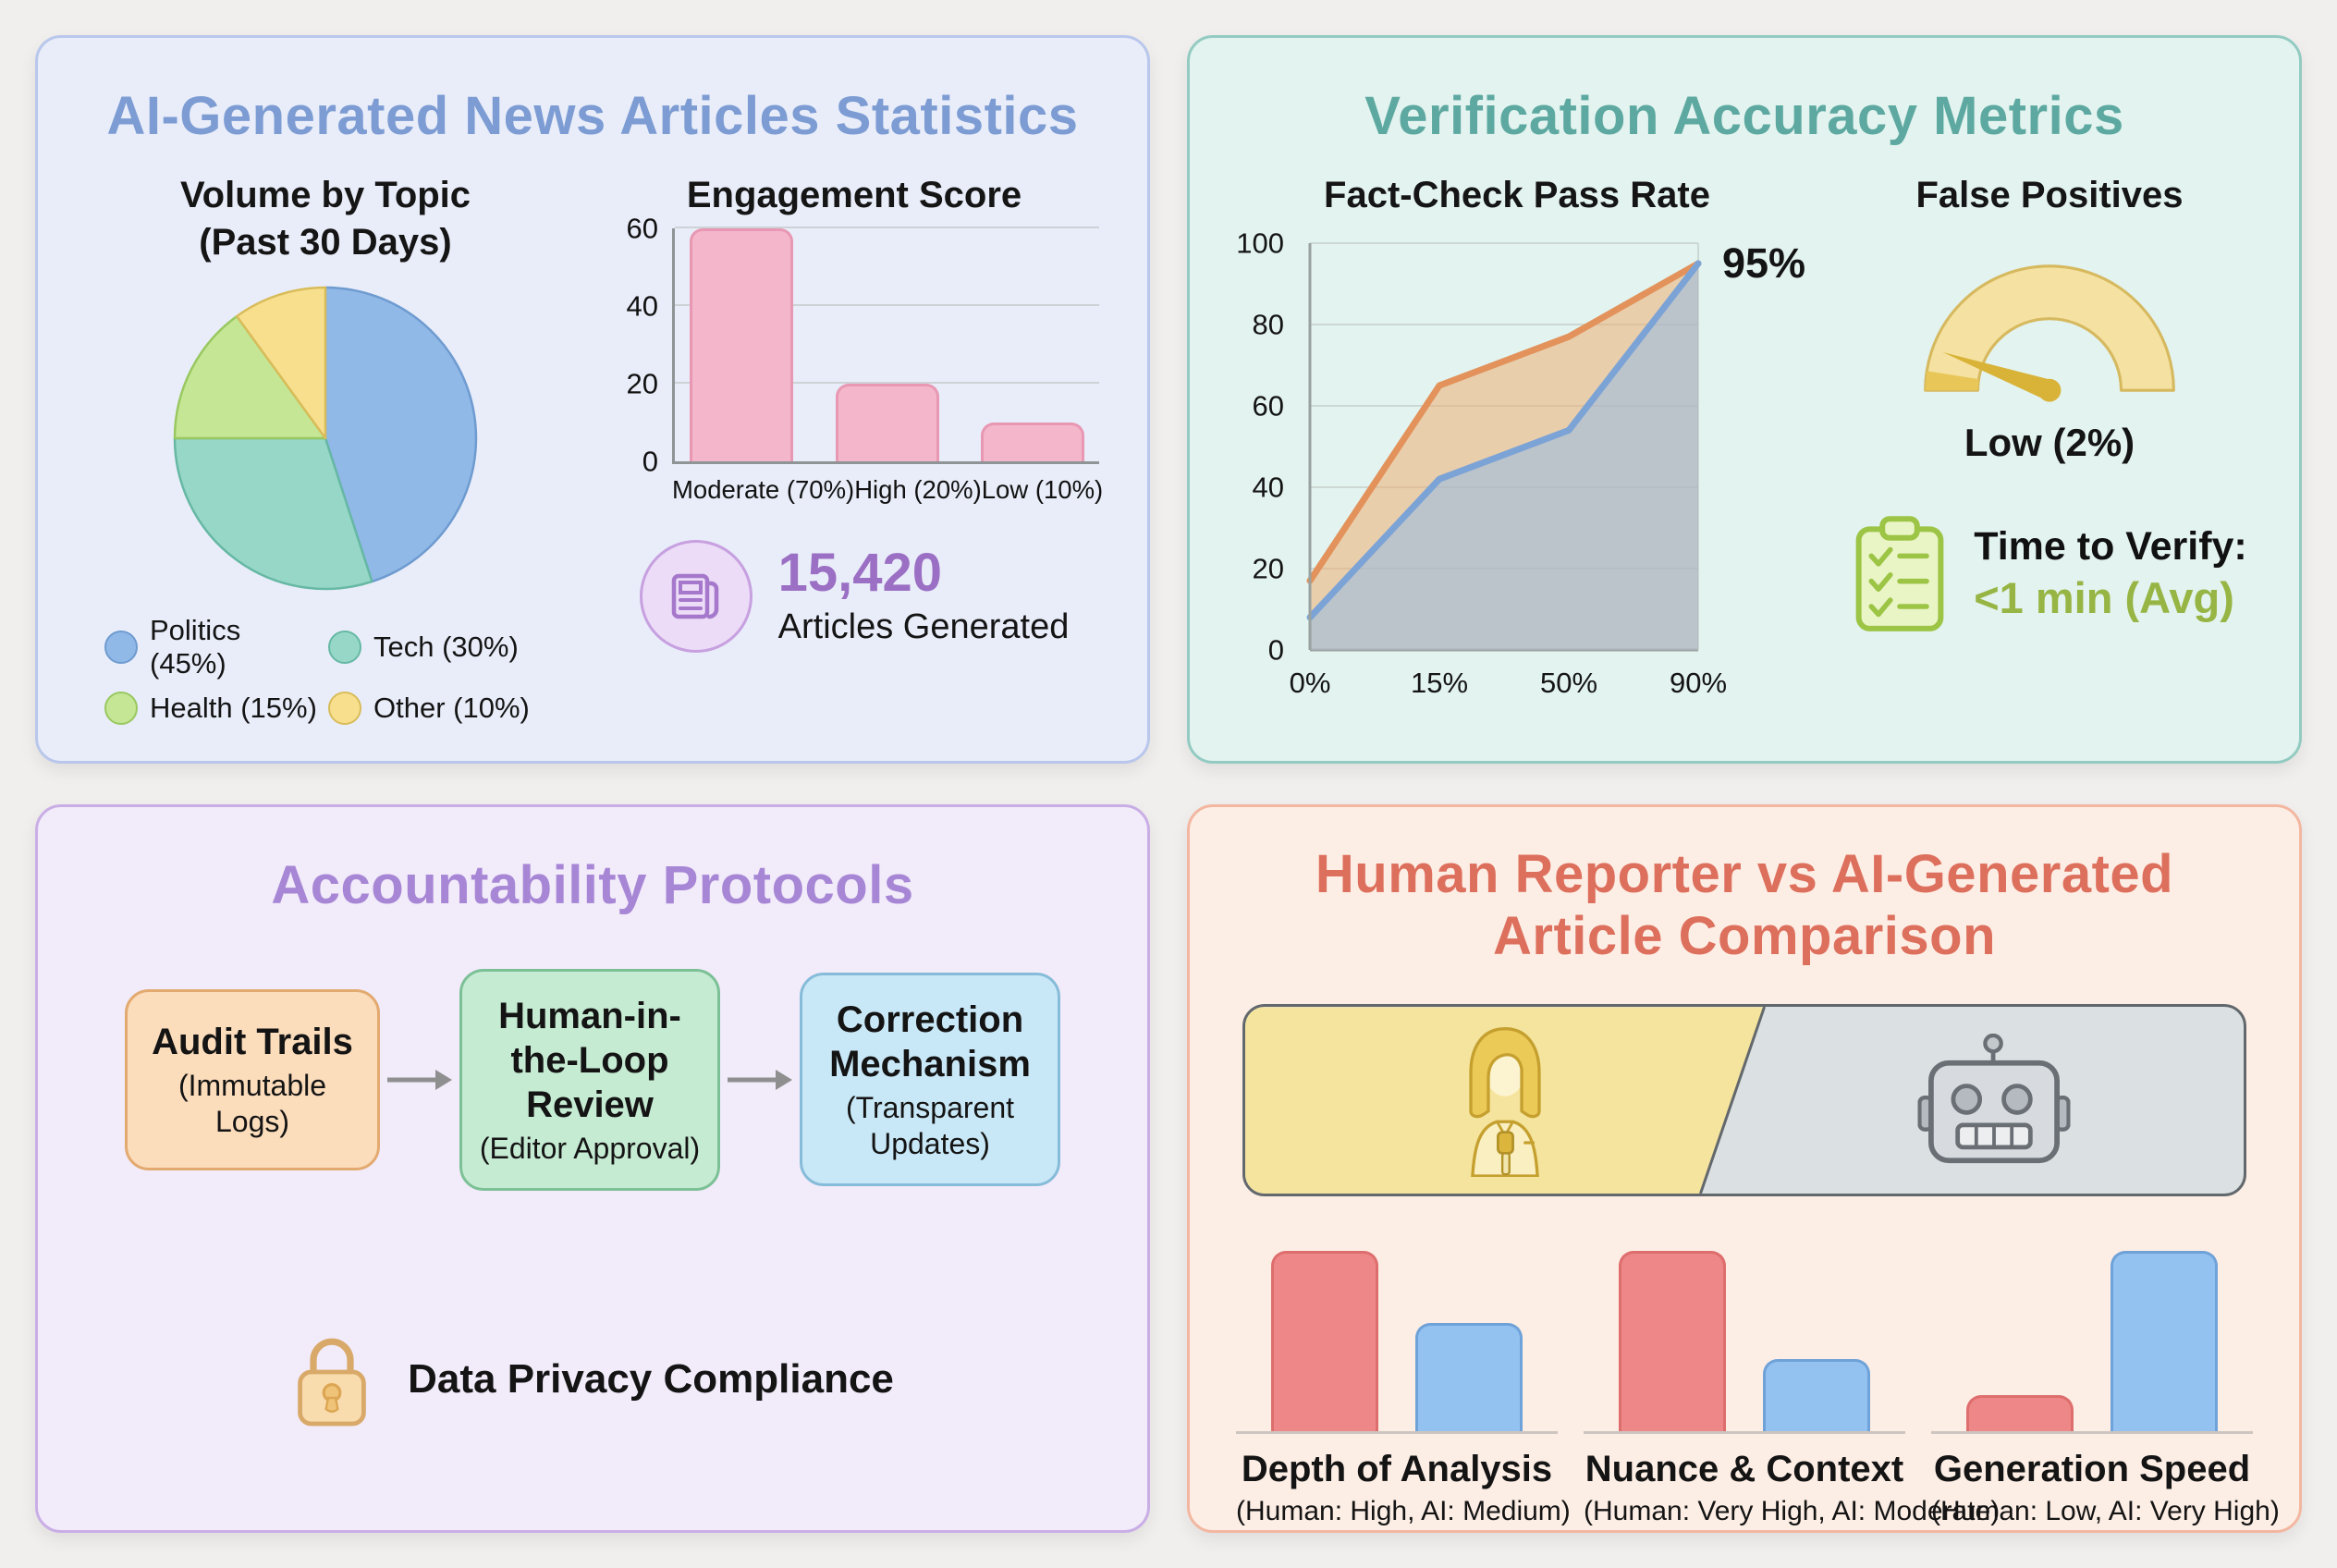  I want to click on gauge-needle, so click(1997, 375).